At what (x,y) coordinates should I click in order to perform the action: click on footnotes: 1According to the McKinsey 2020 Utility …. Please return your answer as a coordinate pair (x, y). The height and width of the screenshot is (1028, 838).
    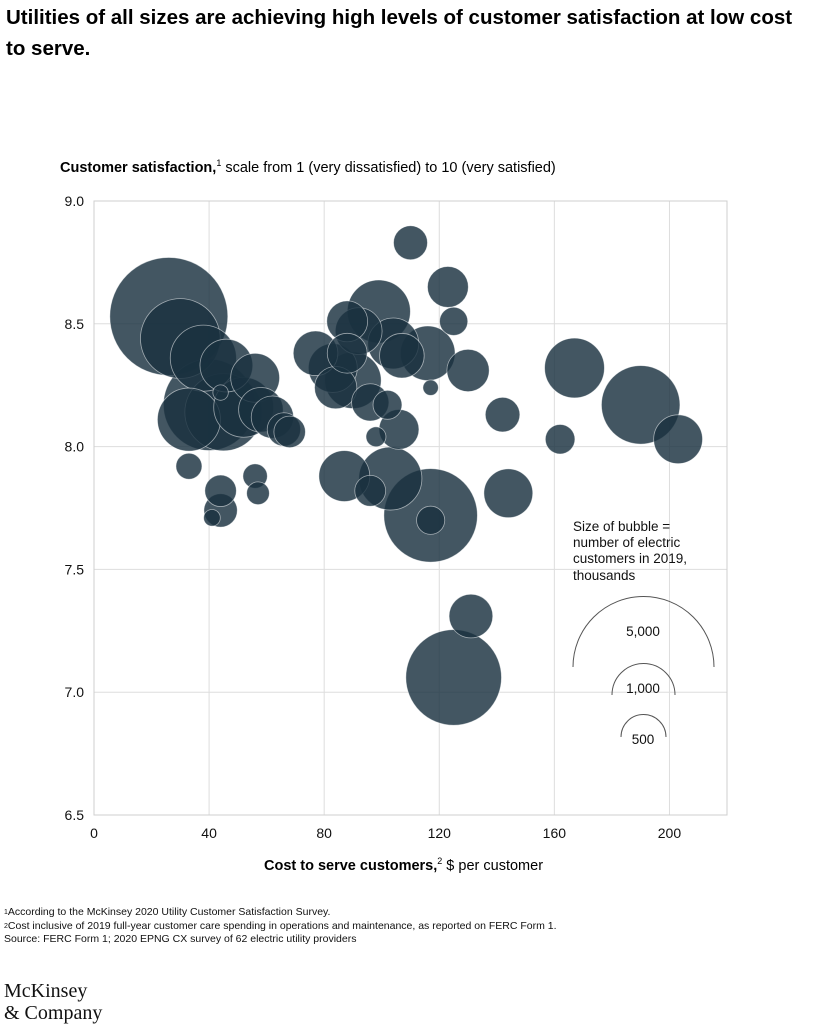
    Looking at the image, I should click on (280, 926).